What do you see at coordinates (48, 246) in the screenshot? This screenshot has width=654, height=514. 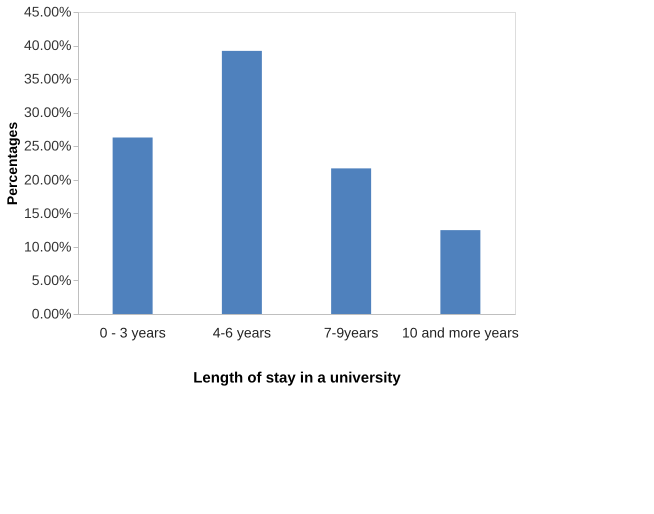 I see `y-tick-label: 10.00%` at bounding box center [48, 246].